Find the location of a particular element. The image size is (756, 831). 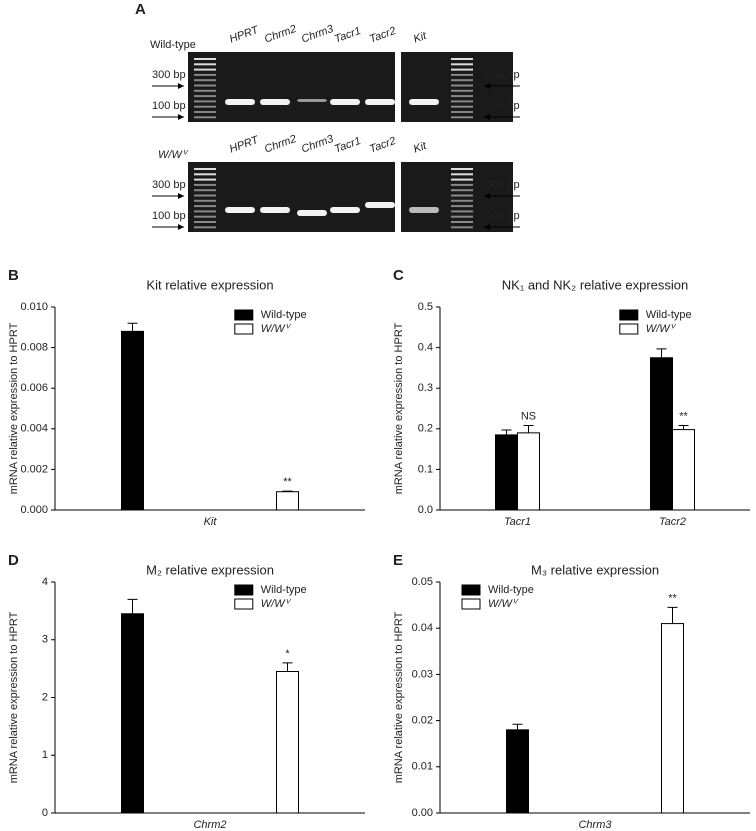

y-tick-label: 2 is located at coordinates (45, 697).